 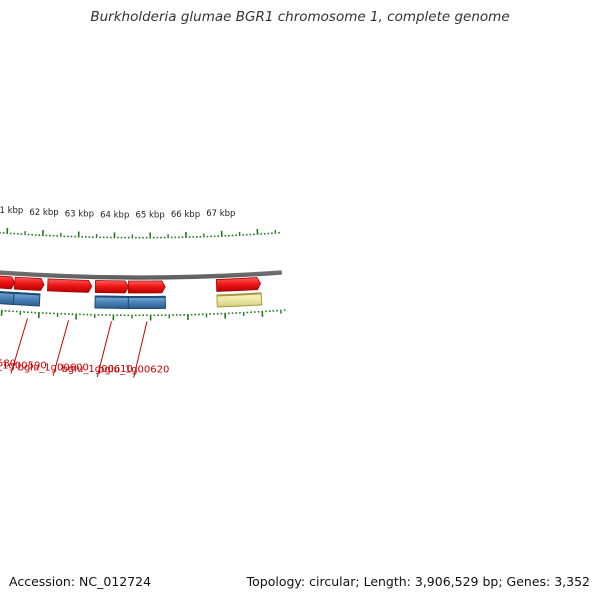 I want to click on gene-label: bglu_1g00580, so click(x=8, y=363).